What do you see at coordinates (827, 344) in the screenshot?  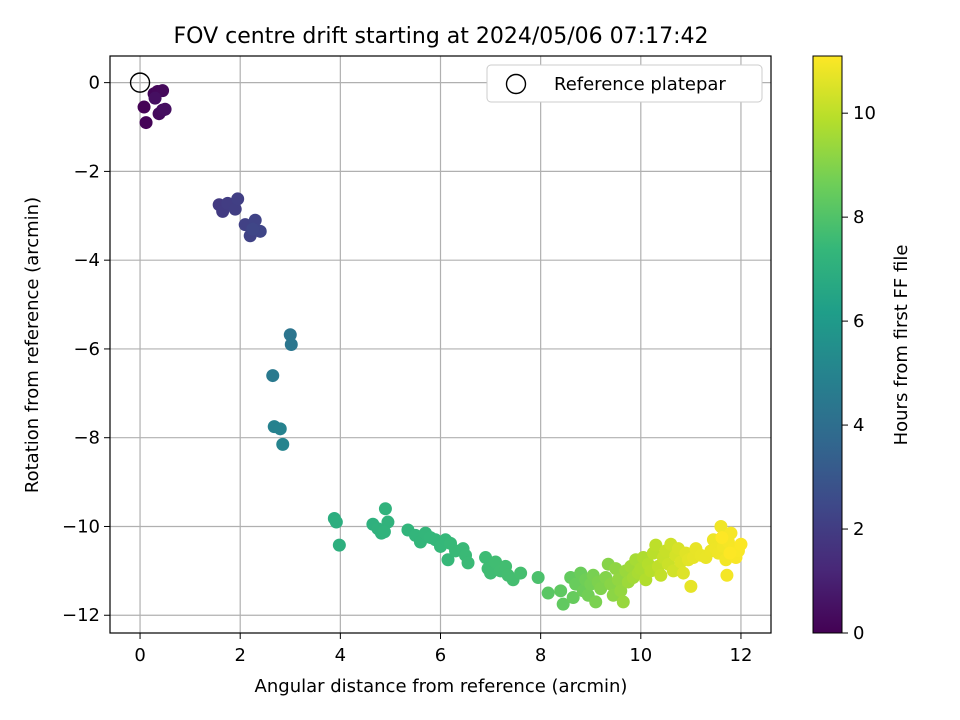 I see `colorbar` at bounding box center [827, 344].